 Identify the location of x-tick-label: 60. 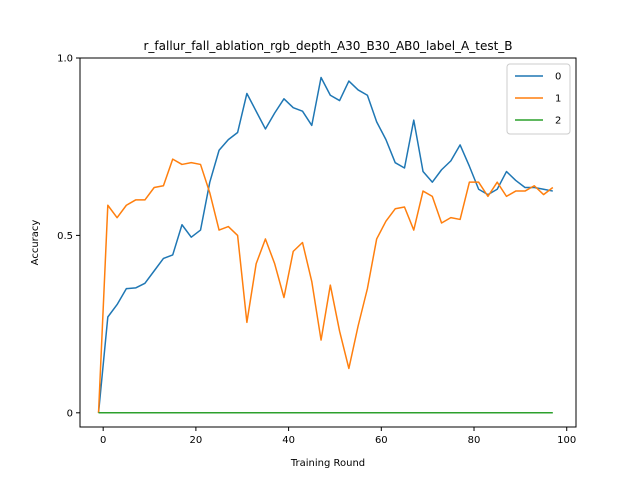
(381, 440).